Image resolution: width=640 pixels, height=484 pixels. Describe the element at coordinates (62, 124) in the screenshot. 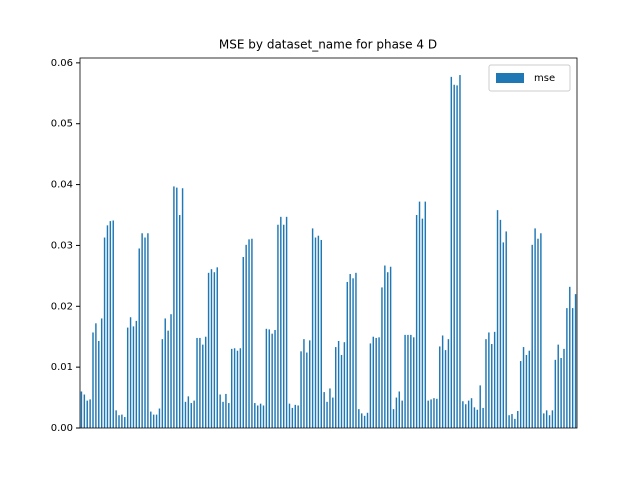

I see `y-tick-label: 0.05` at that location.